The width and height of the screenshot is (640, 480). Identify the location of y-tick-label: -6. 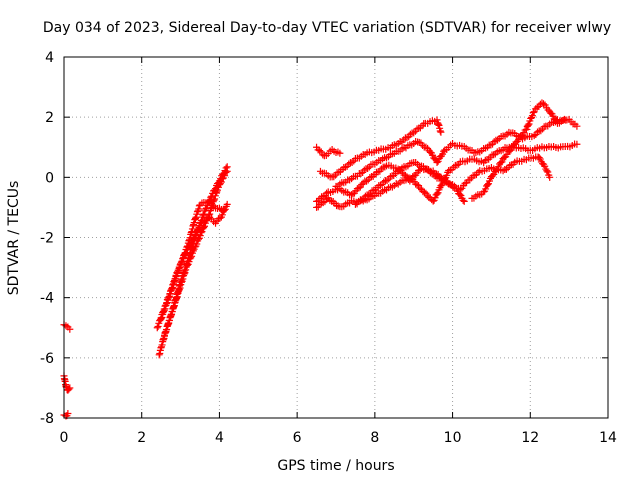
(47, 359).